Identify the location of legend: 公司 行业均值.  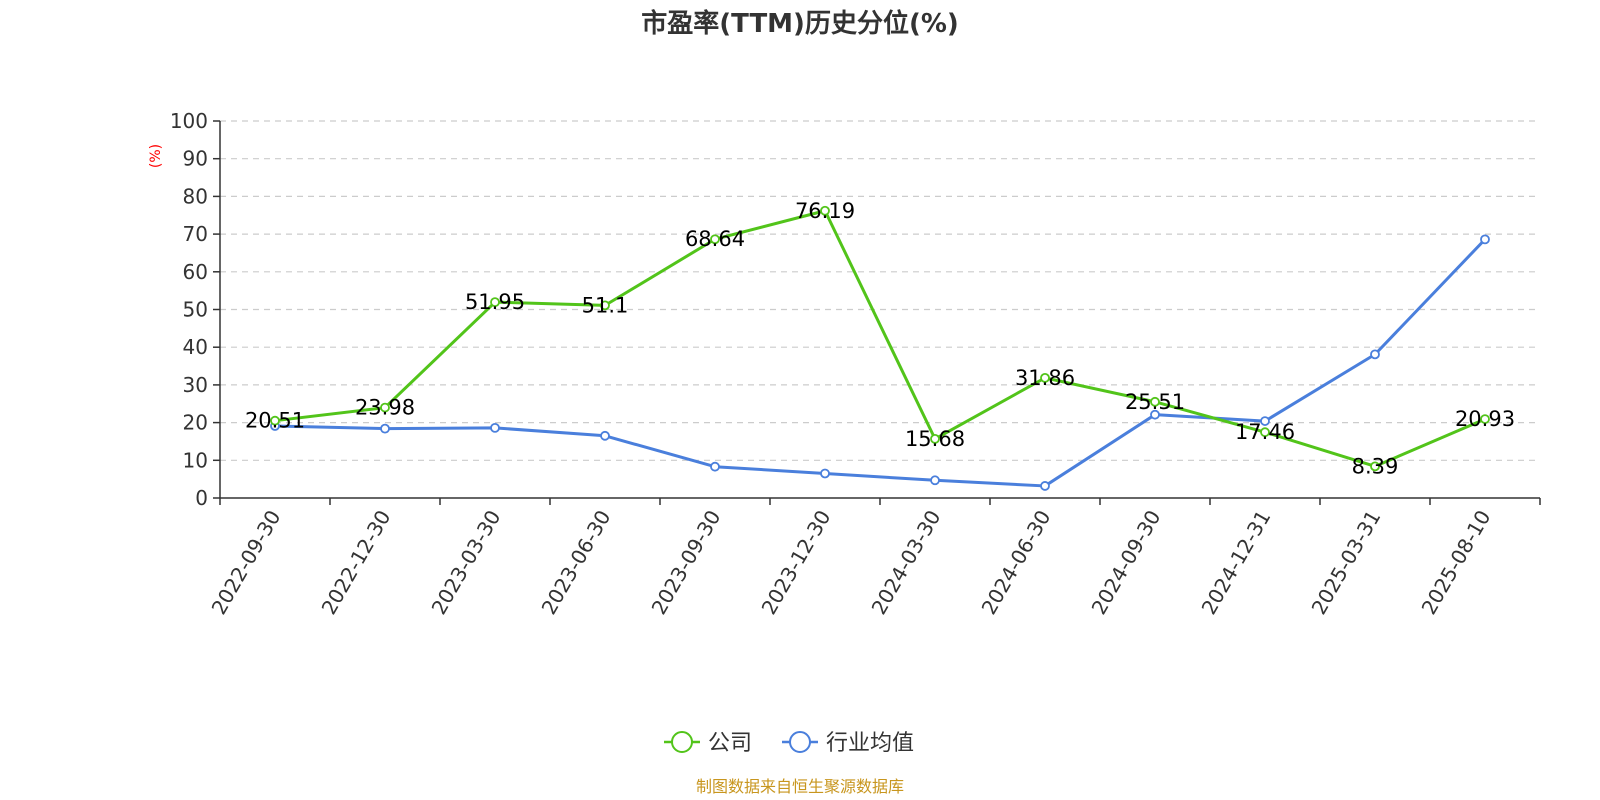
(789, 743).